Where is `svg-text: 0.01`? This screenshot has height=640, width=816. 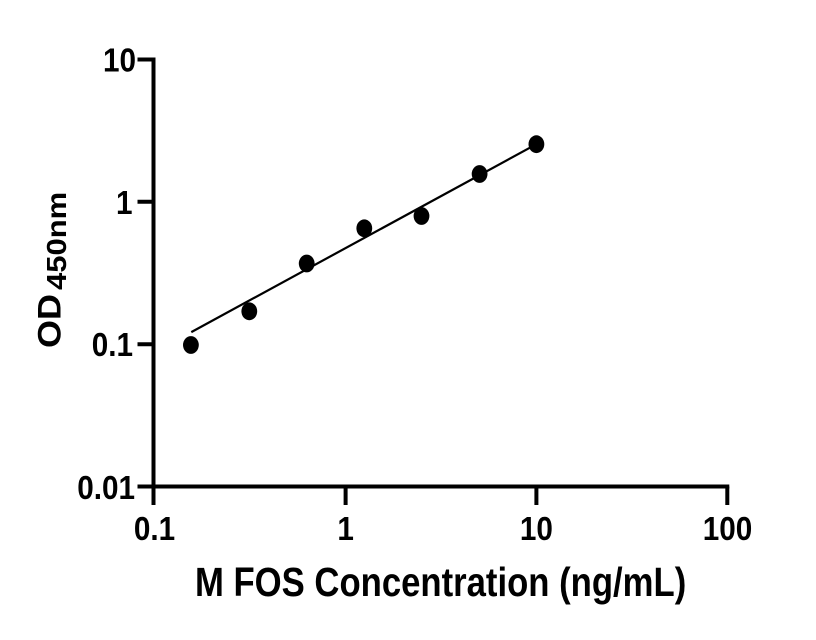 svg-text: 0.01 is located at coordinates (106, 488).